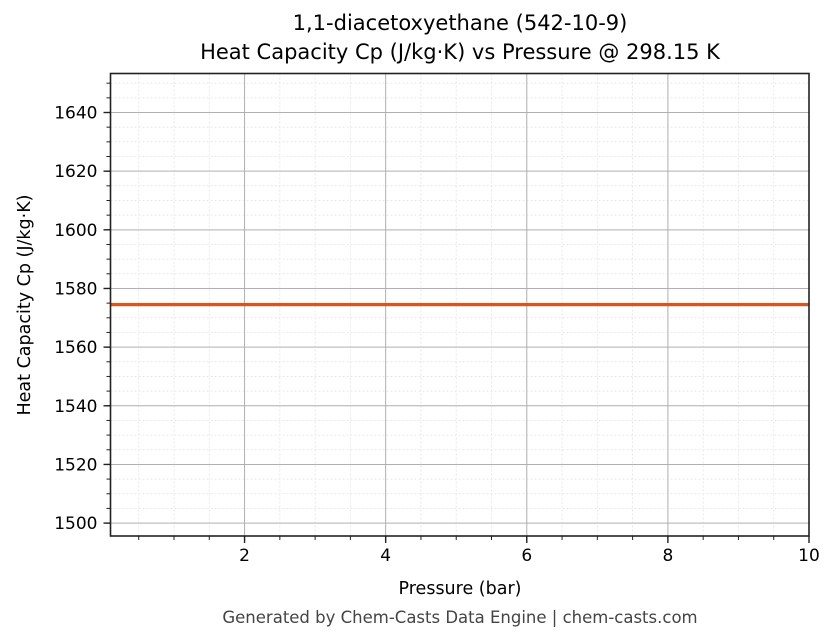 This screenshot has height=644, width=836. Describe the element at coordinates (25, 305) in the screenshot. I see `y-axis-label: Heat Capacity Cp (J/kg·K)` at that location.